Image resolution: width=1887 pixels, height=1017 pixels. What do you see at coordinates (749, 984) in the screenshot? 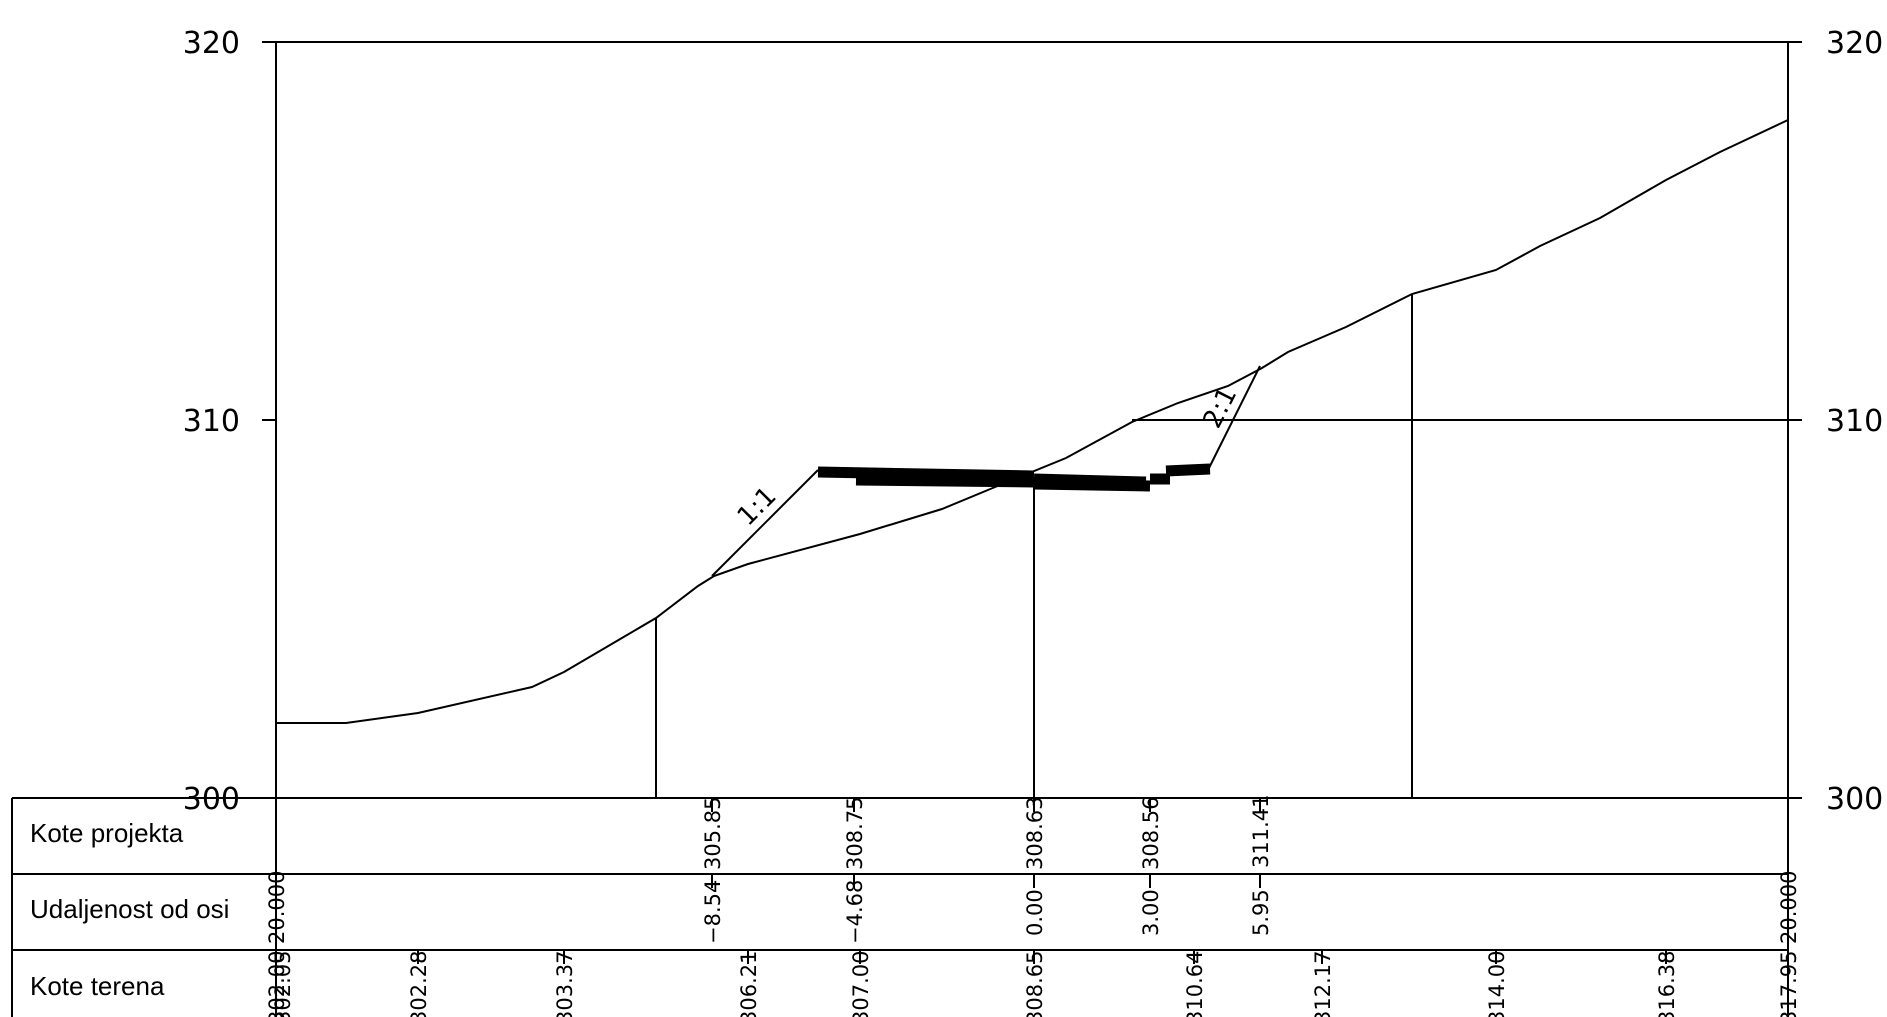
I see `kote-terena-value: 306.21` at bounding box center [749, 984].